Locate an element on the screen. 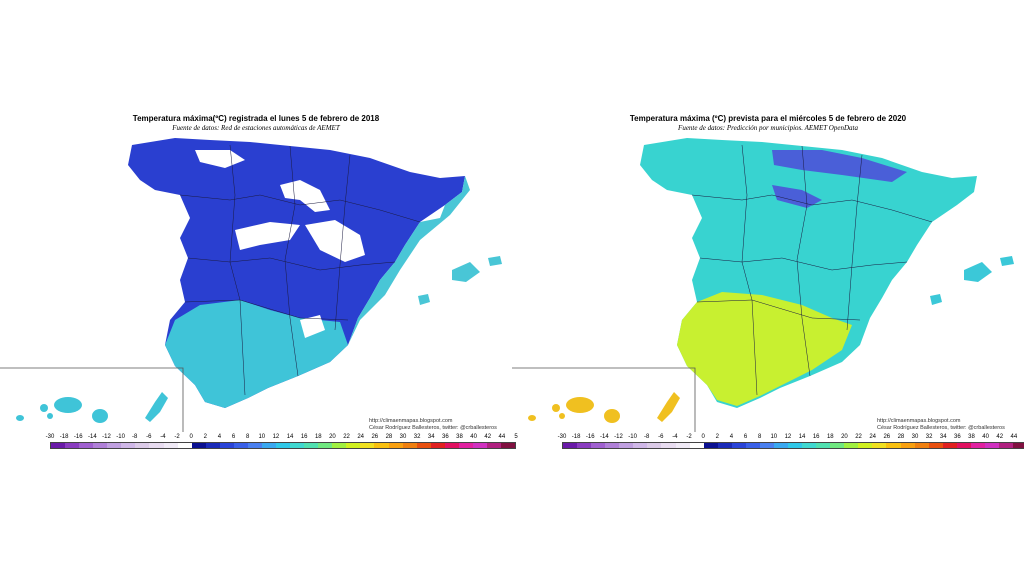 The image size is (1024, 576). scale-tick-label: 30 is located at coordinates (915, 437).